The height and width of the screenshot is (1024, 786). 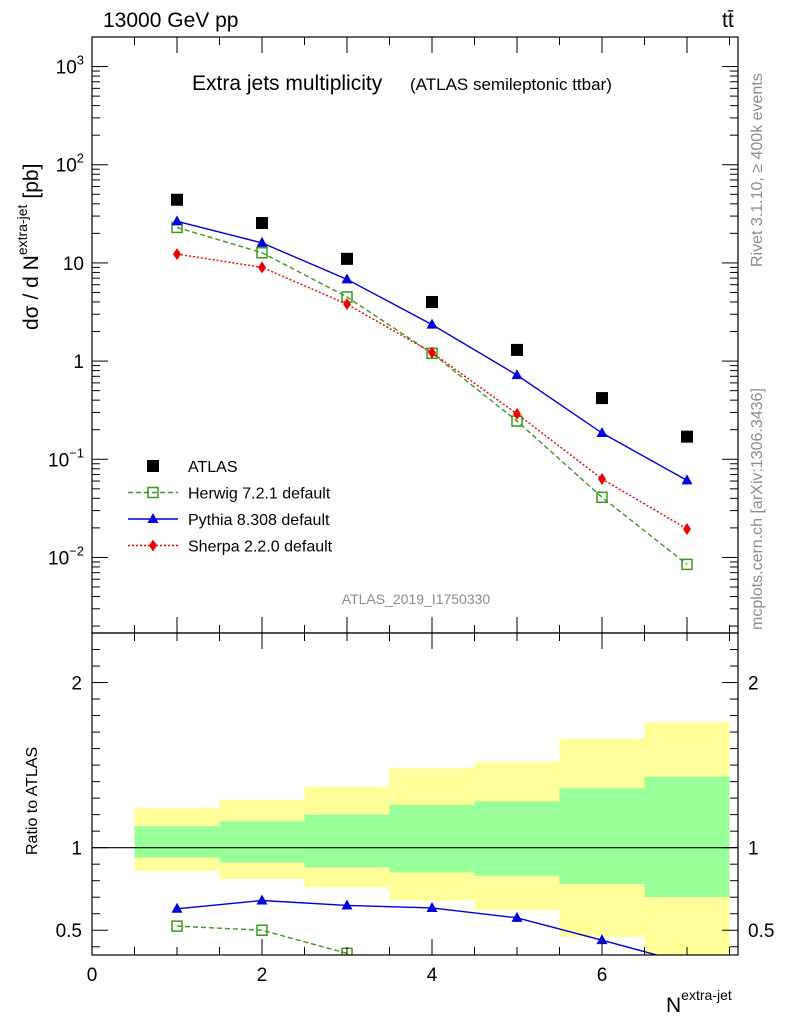 I want to click on main-title: Extra jets multiplicity, so click(x=287, y=83).